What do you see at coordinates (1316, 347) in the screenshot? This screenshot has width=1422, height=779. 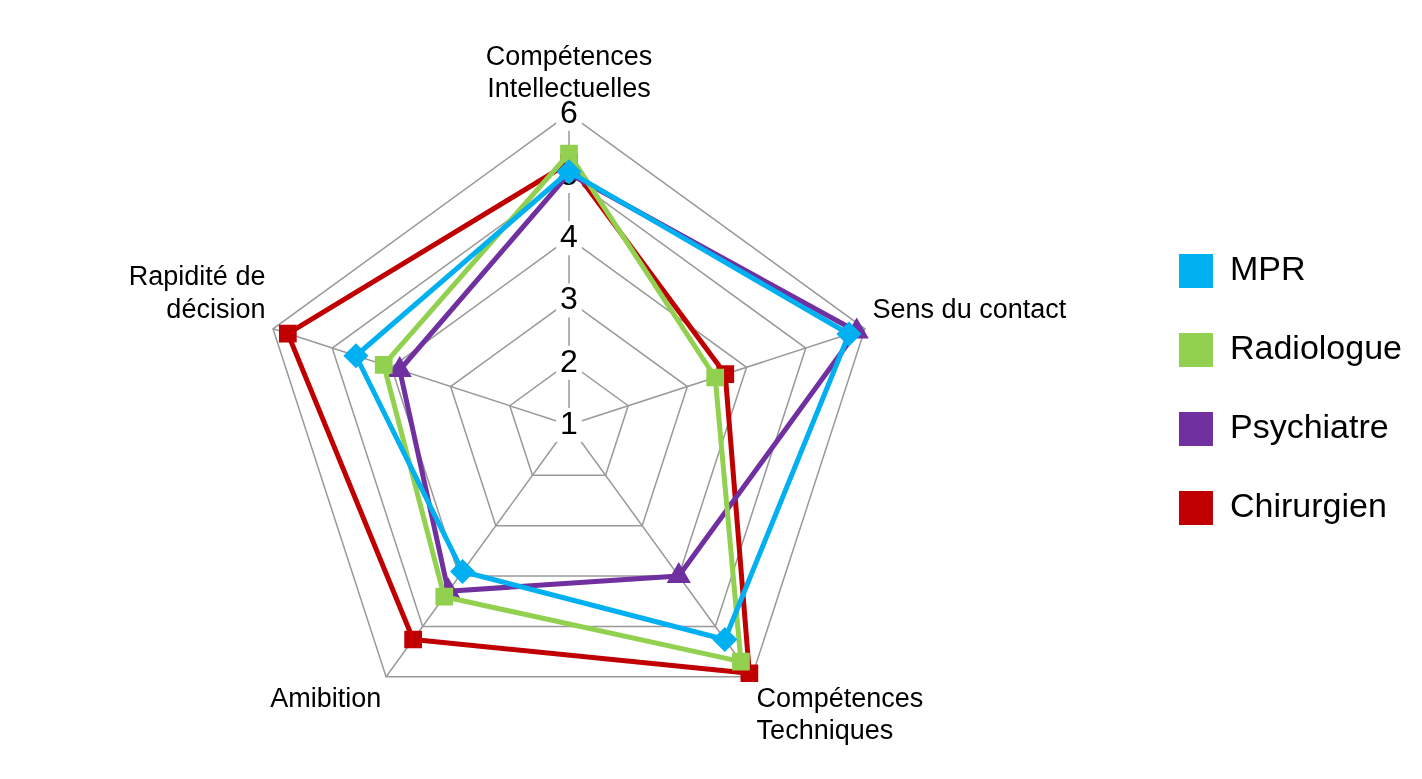 I see `legend-label: Radiologue` at bounding box center [1316, 347].